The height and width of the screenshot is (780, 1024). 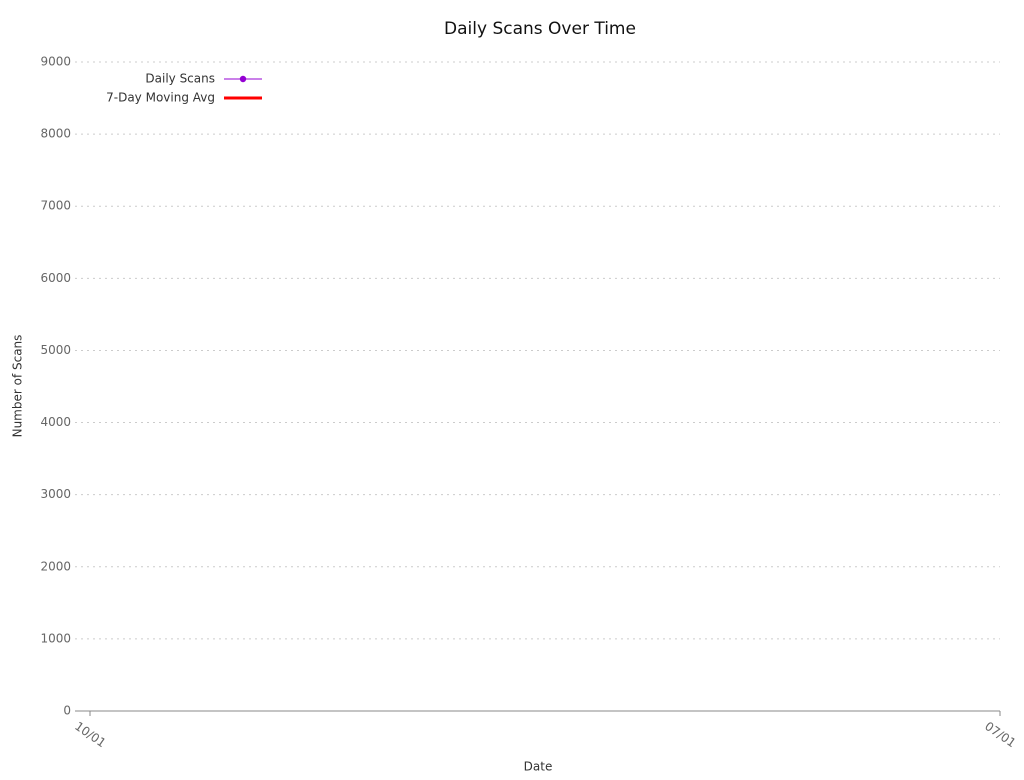 What do you see at coordinates (55, 422) in the screenshot?
I see `y-tick-label: 4000` at bounding box center [55, 422].